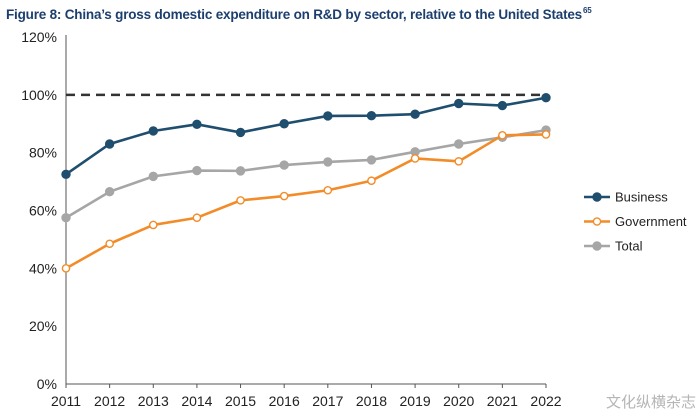 The width and height of the screenshot is (700, 416). What do you see at coordinates (641, 197) in the screenshot?
I see `legend-business-label: Business` at bounding box center [641, 197].